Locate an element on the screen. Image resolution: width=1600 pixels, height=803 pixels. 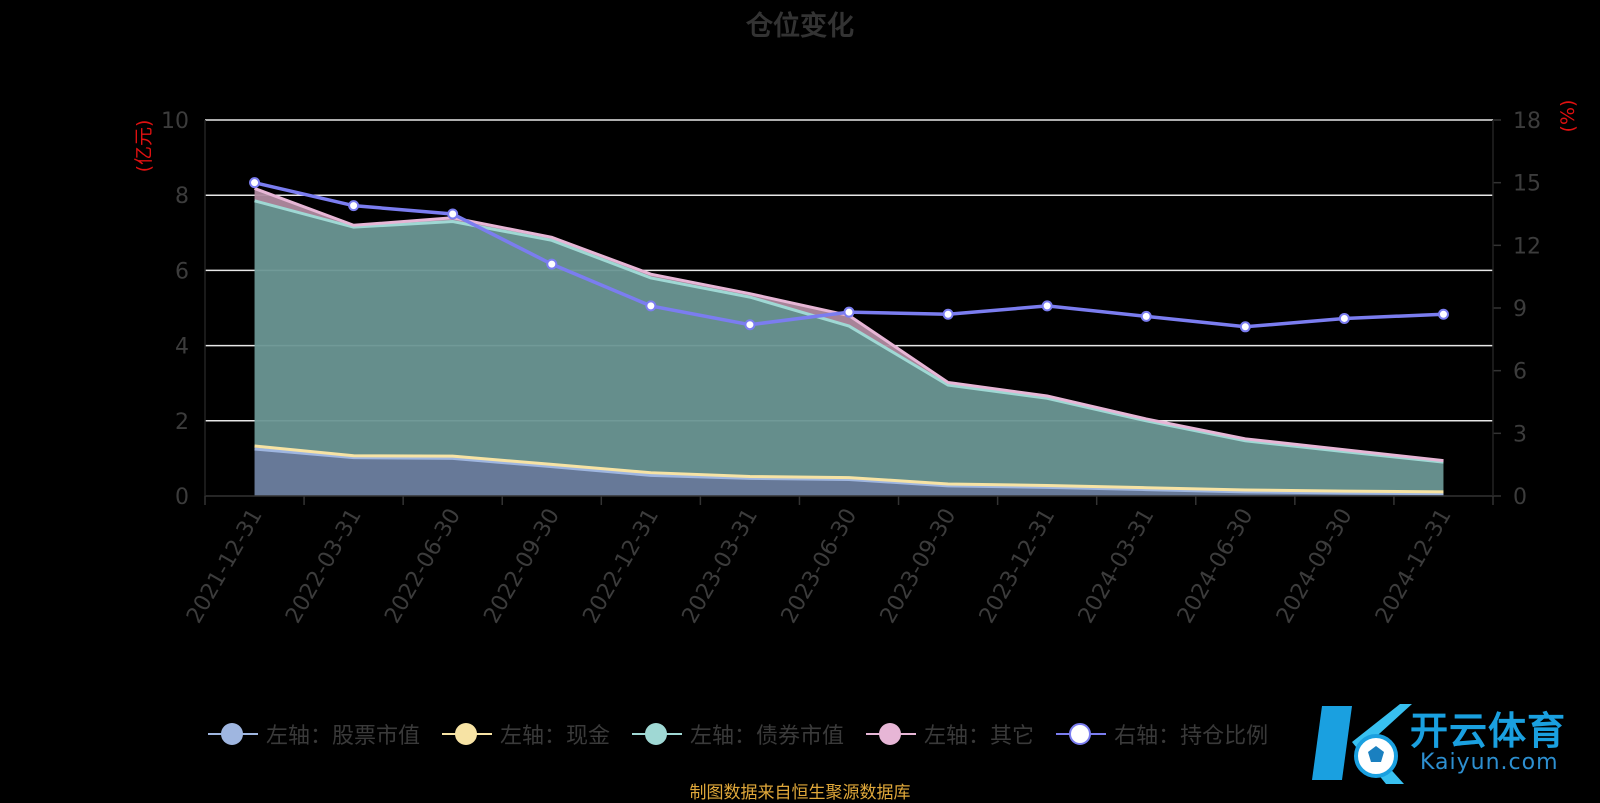
legend-symbol-bond is located at coordinates (657, 734).